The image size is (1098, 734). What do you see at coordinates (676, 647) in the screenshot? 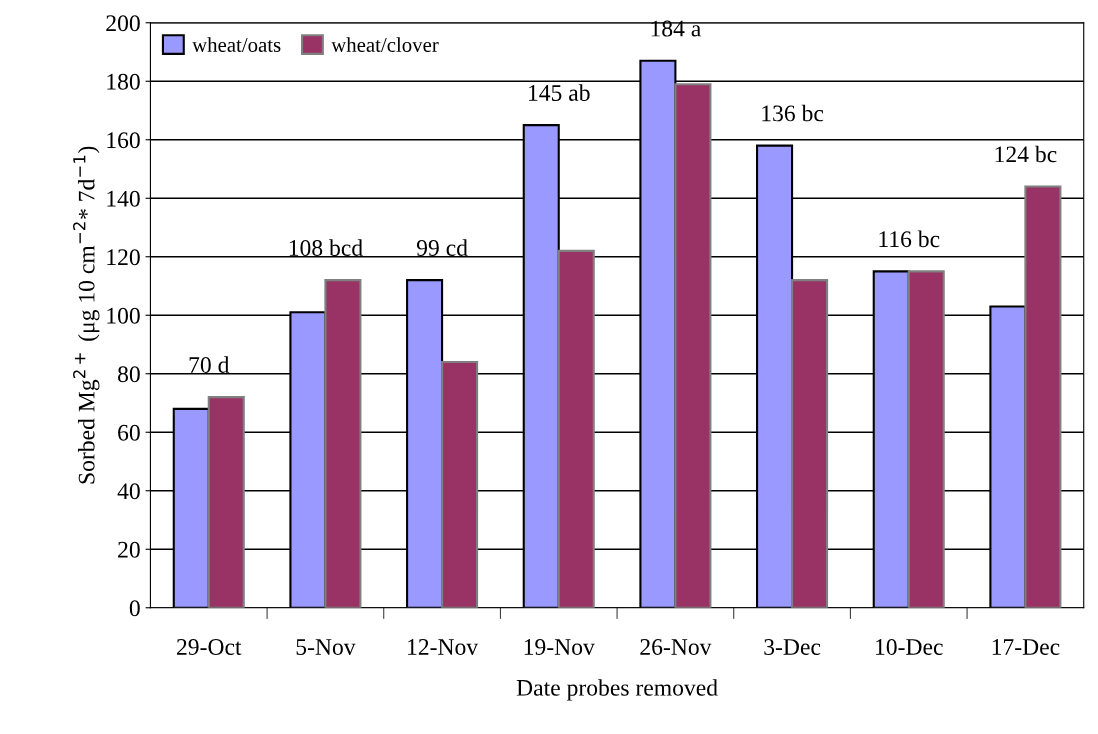
I see `x-tick-label: 26-Nov` at bounding box center [676, 647].